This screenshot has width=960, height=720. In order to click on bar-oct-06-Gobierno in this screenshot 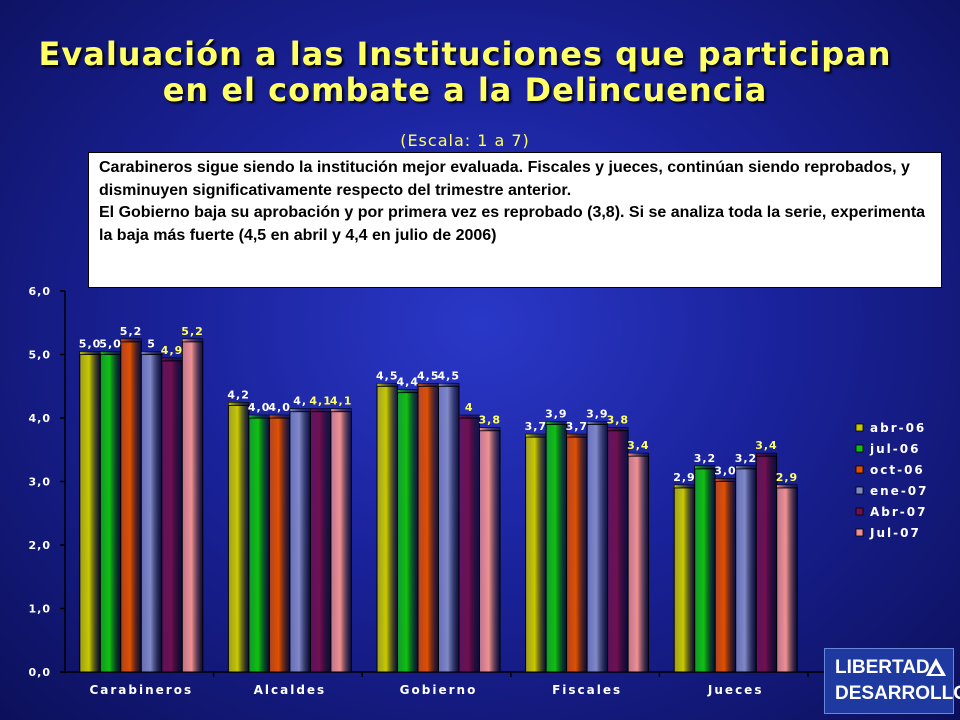, I will do `click(428, 529)`.